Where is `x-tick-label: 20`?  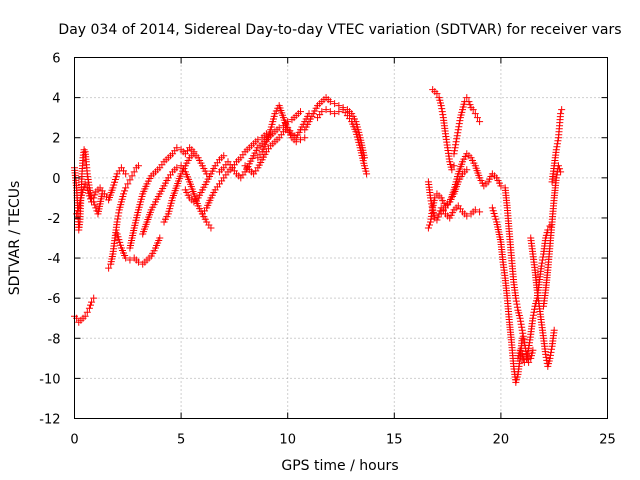
x-tick-label: 20 is located at coordinates (501, 440).